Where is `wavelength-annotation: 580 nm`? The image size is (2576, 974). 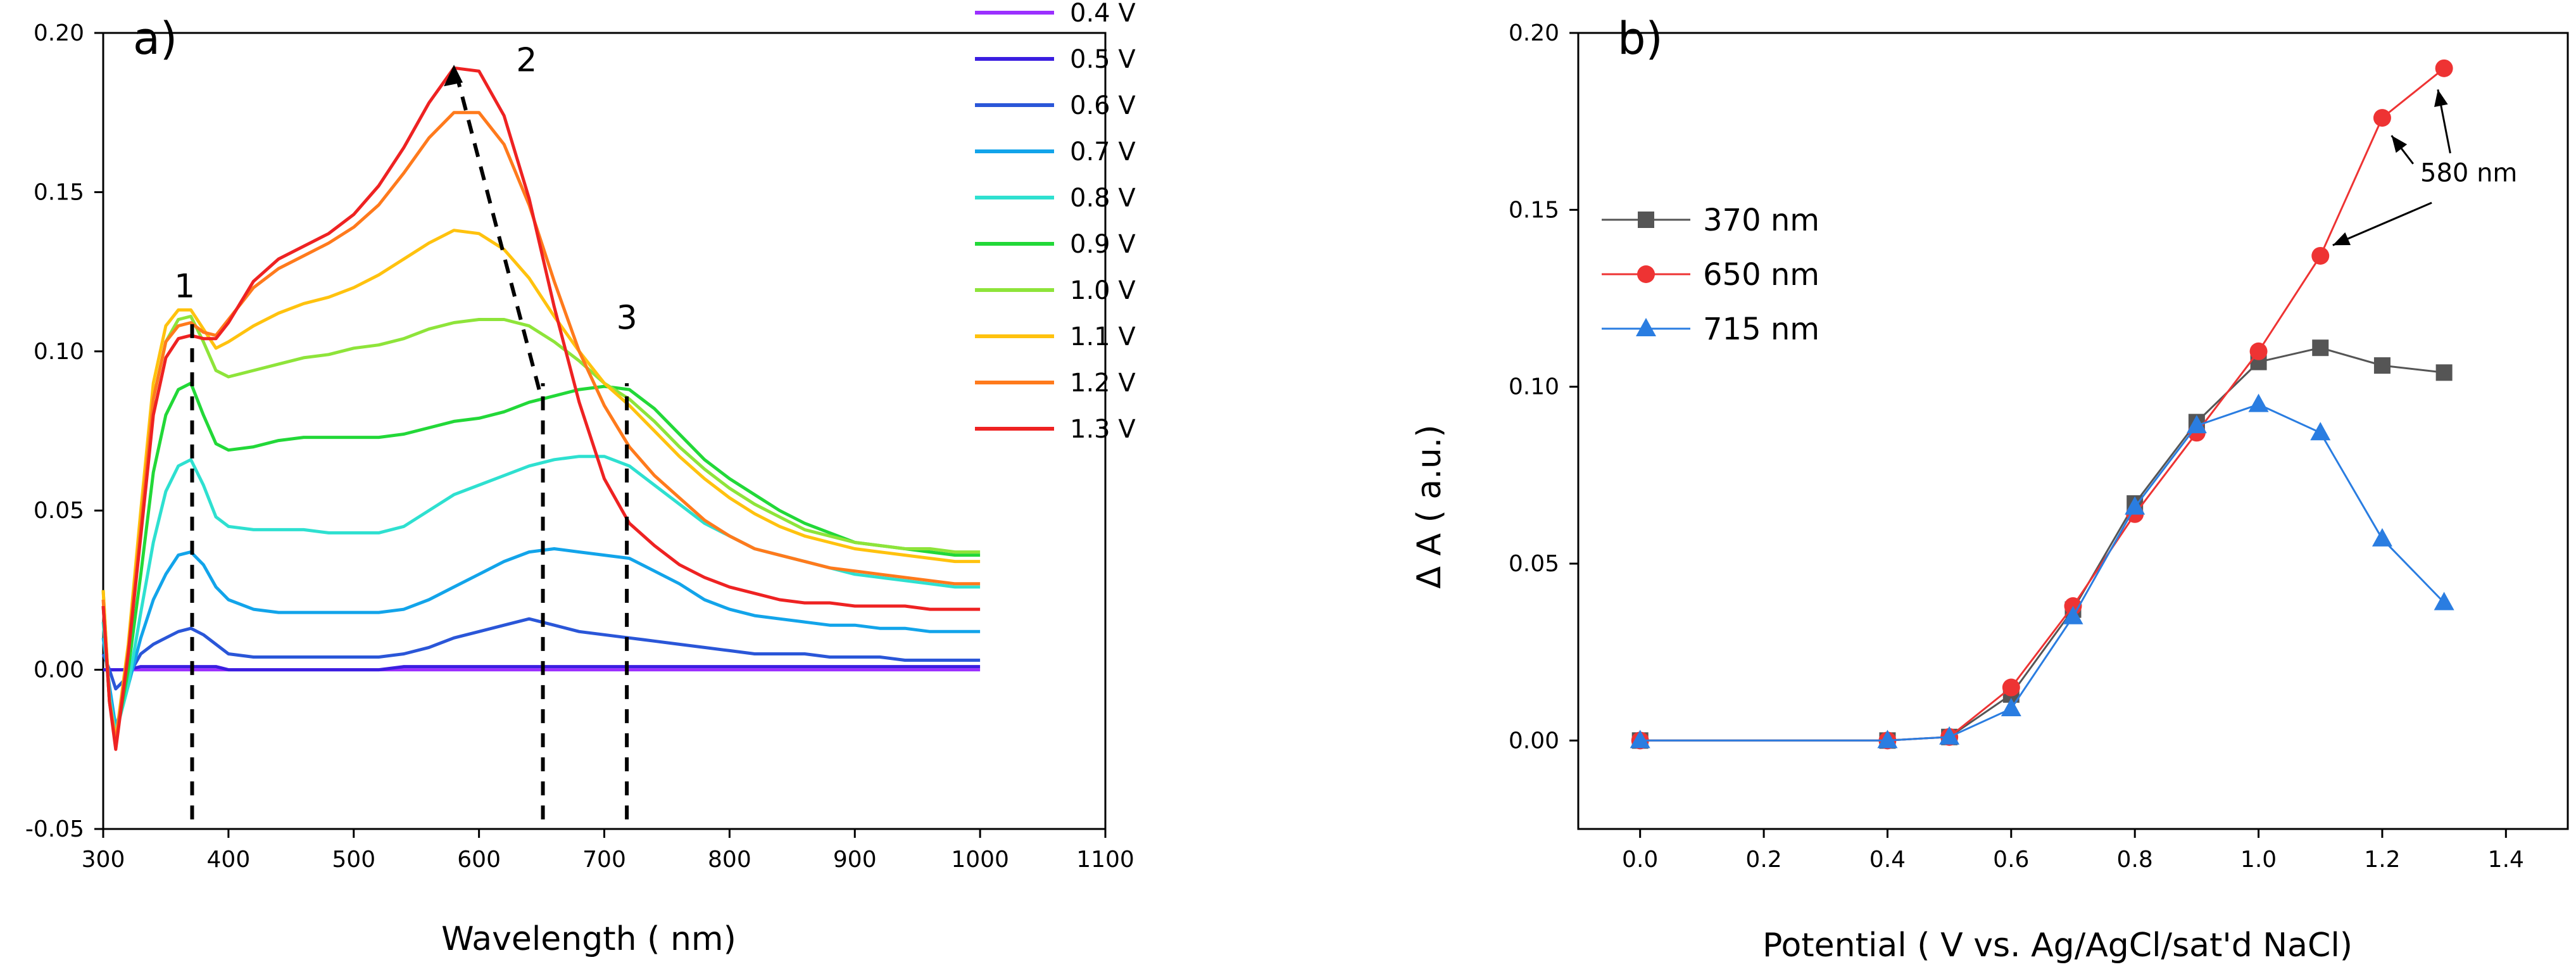
wavelength-annotation: 580 nm is located at coordinates (2468, 174).